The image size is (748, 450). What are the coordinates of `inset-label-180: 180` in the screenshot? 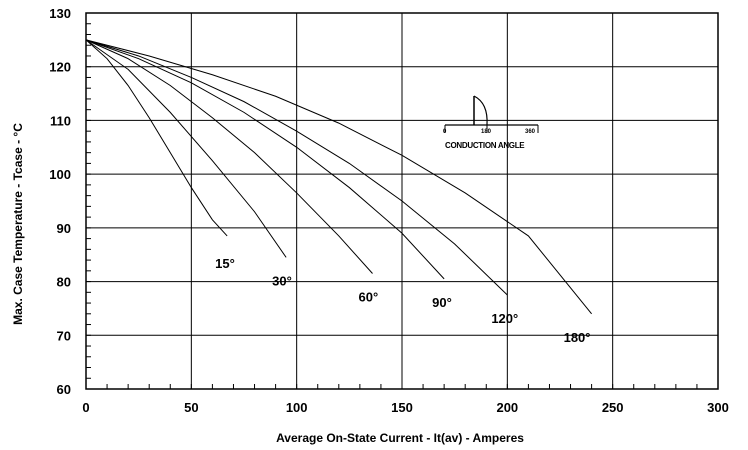 It's located at (486, 132).